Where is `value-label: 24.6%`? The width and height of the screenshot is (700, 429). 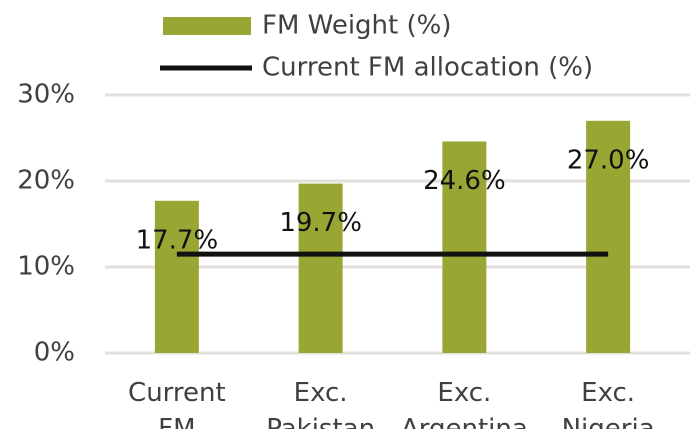 value-label: 24.6% is located at coordinates (464, 181).